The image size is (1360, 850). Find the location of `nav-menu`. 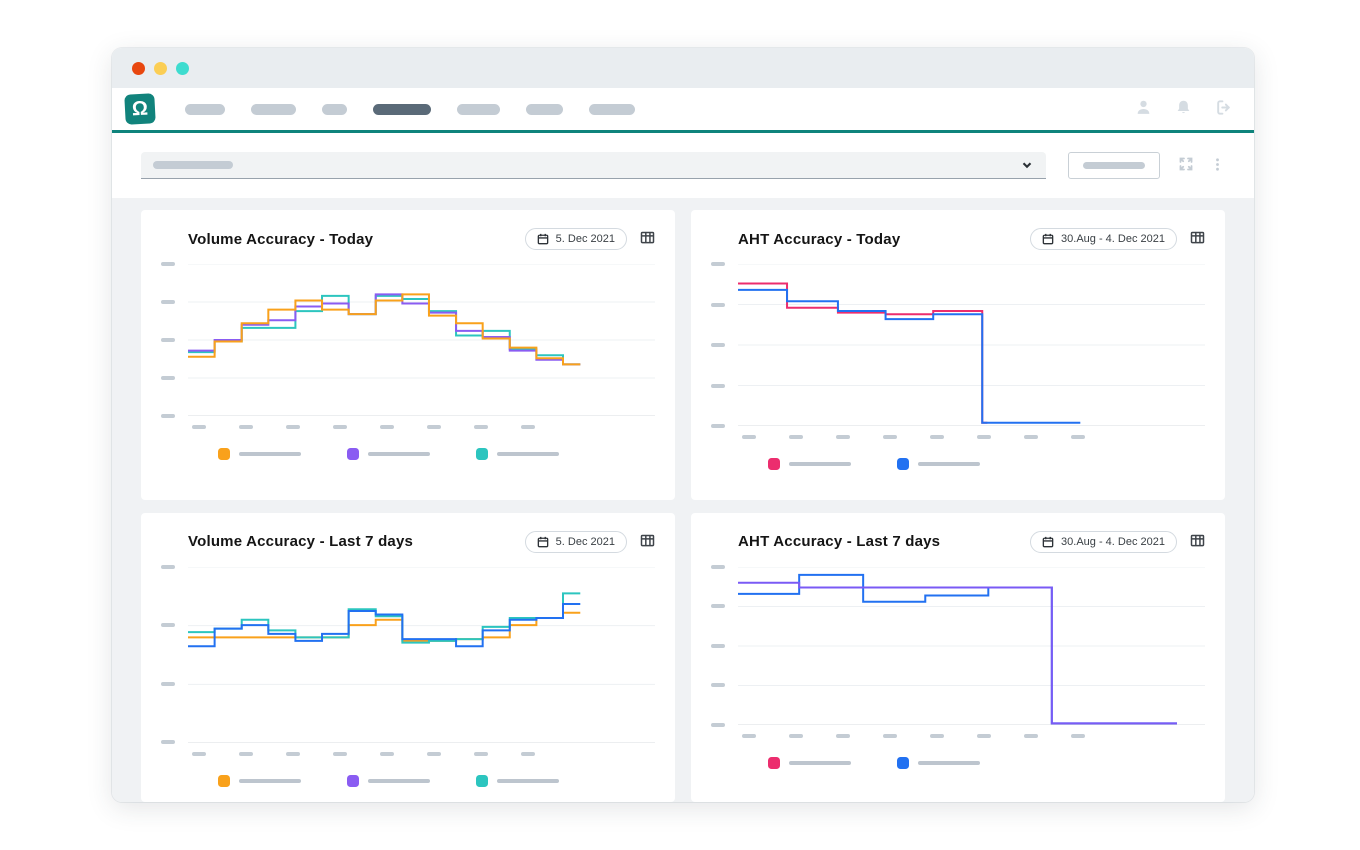

nav-menu is located at coordinates (410, 109).